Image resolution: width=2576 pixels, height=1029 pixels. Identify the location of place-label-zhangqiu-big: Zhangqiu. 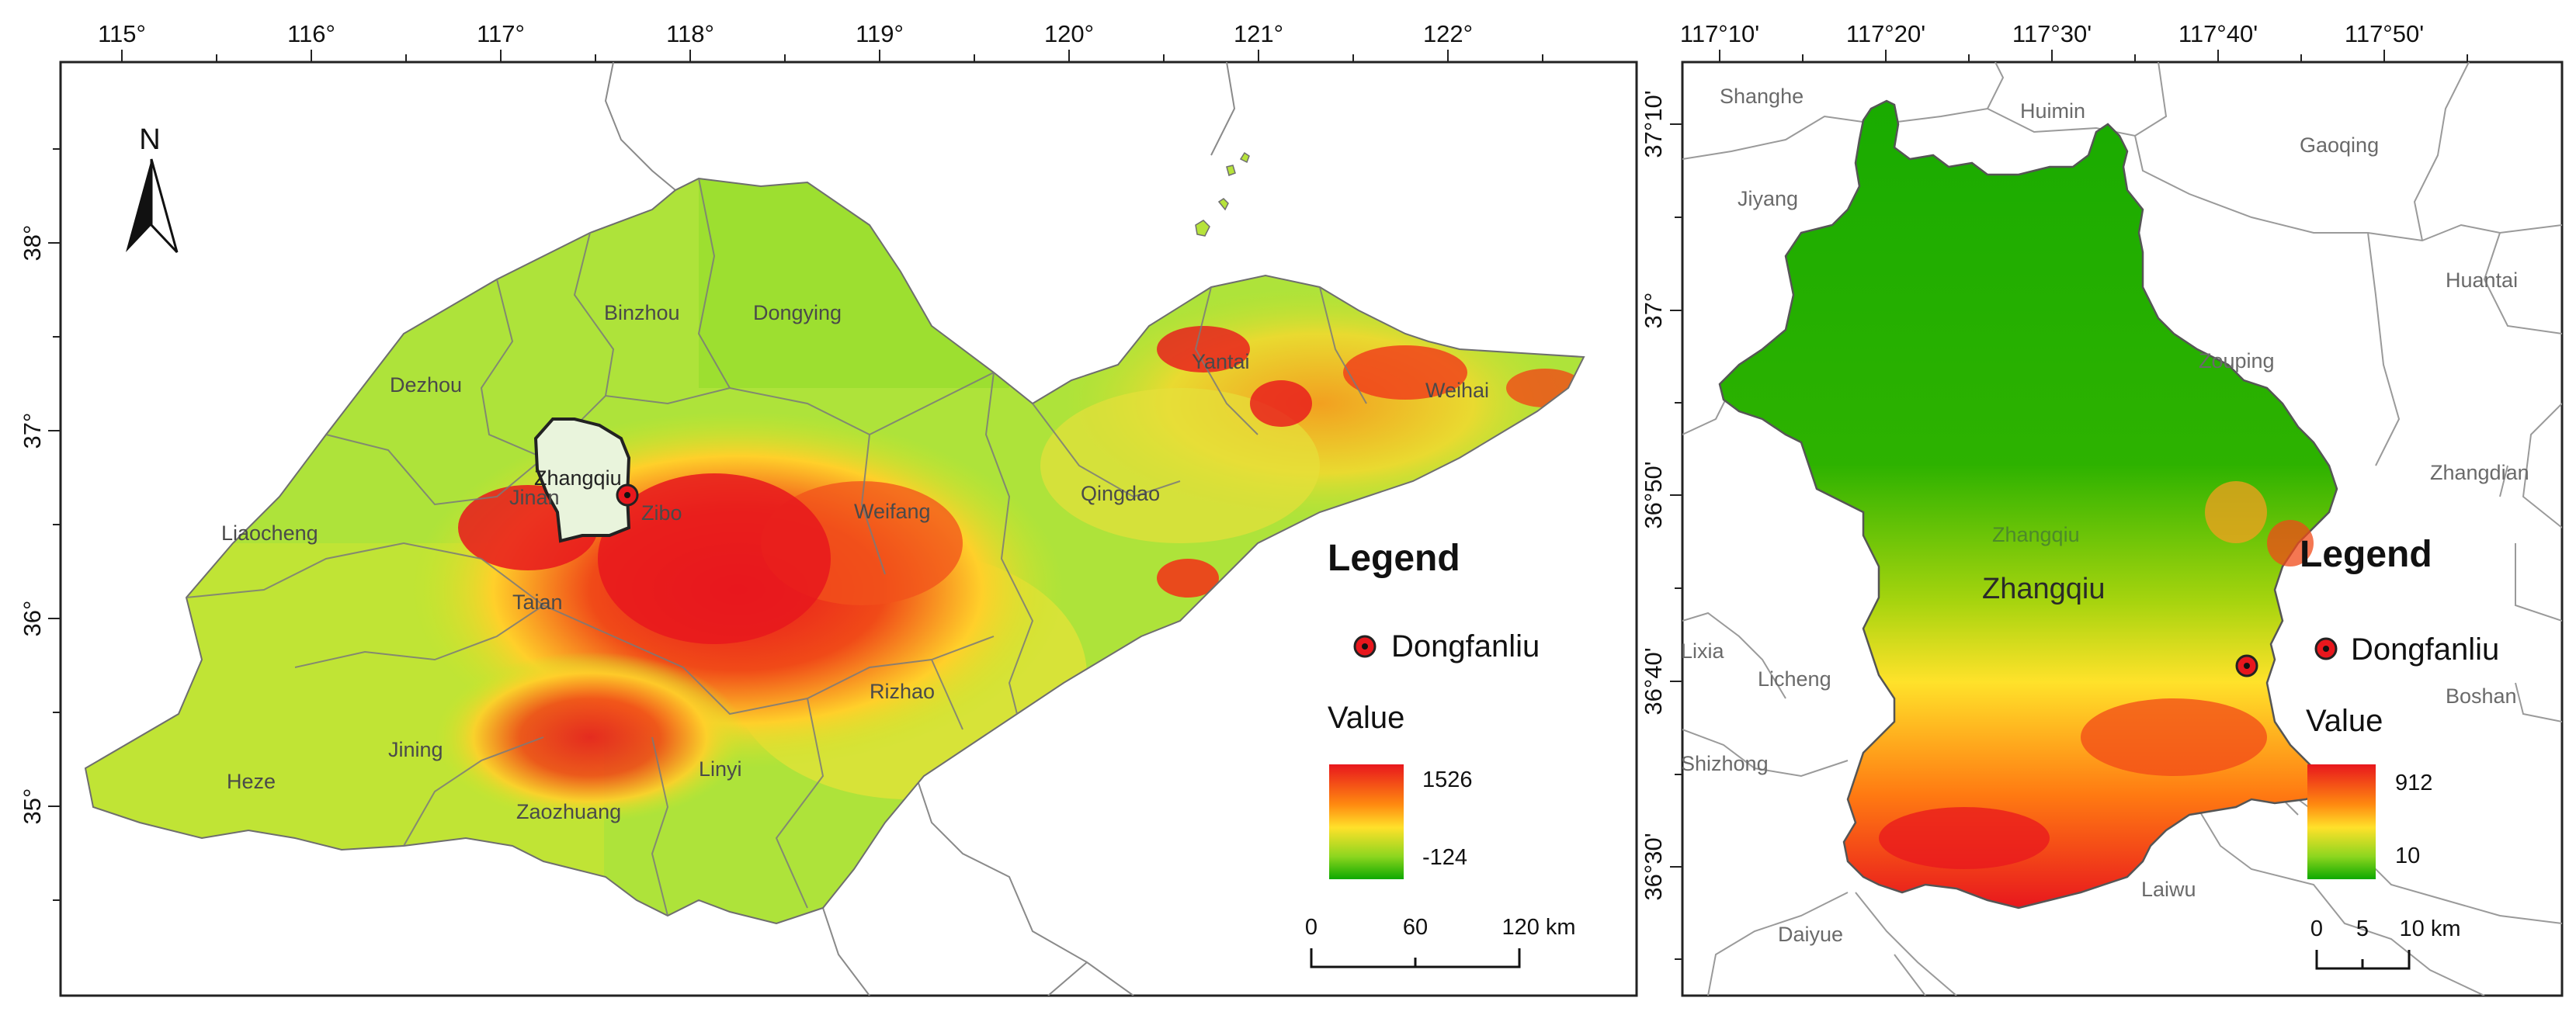
(2043, 589).